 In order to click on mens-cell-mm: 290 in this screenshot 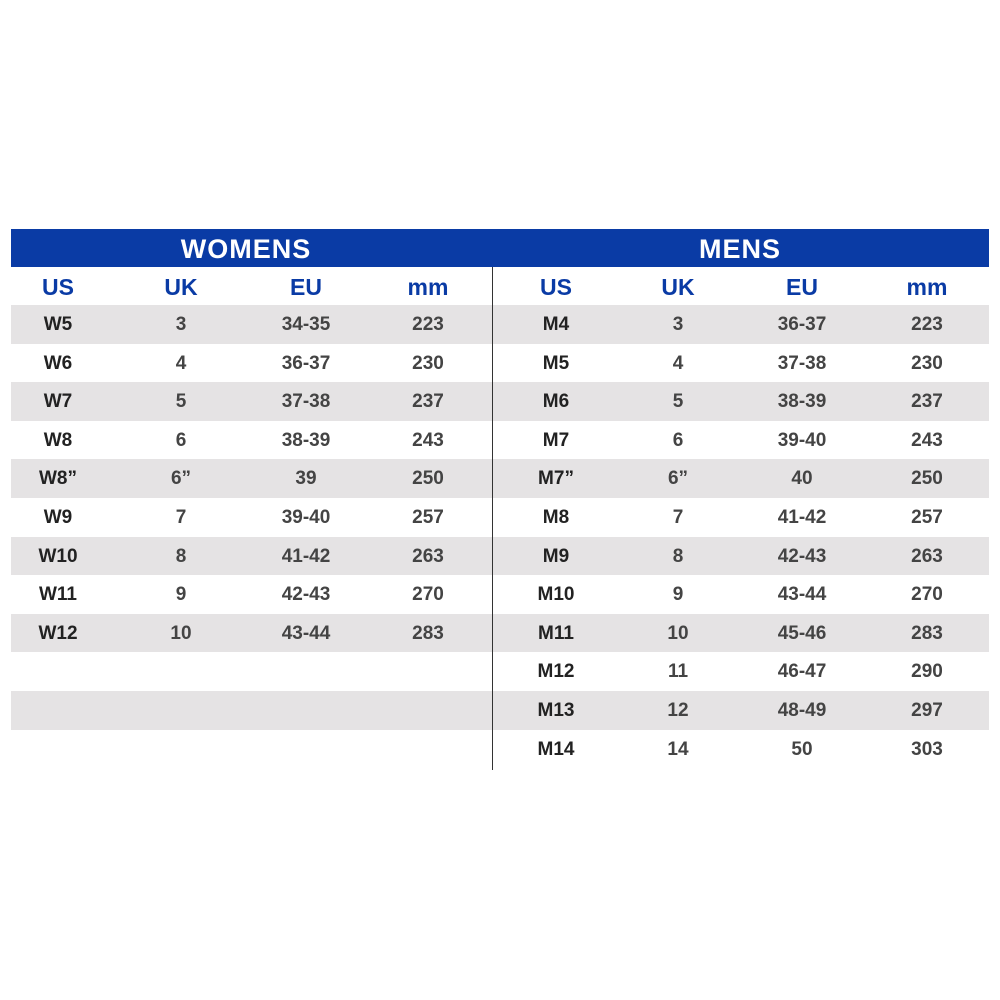, I will do `click(927, 672)`.